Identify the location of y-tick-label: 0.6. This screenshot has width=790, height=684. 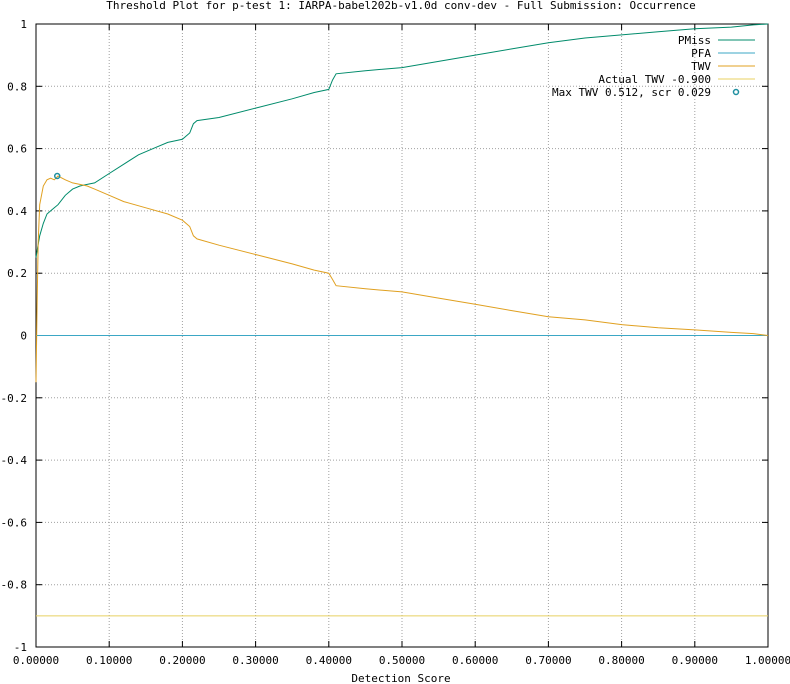
(17, 149).